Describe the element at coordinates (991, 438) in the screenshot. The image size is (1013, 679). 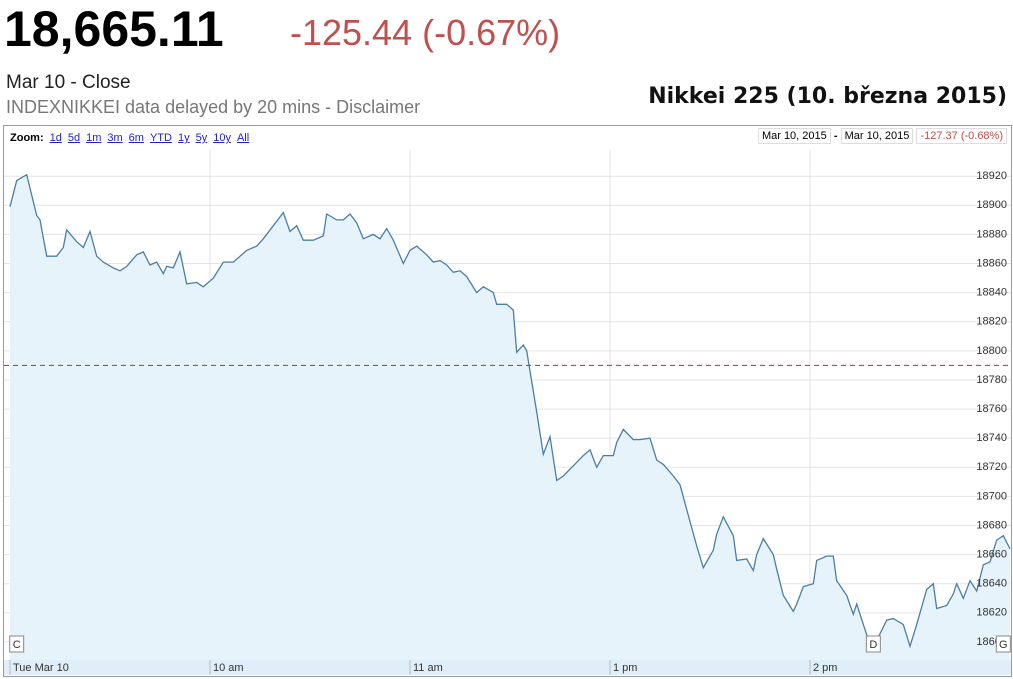
I see `y-tick-label: 18740` at that location.